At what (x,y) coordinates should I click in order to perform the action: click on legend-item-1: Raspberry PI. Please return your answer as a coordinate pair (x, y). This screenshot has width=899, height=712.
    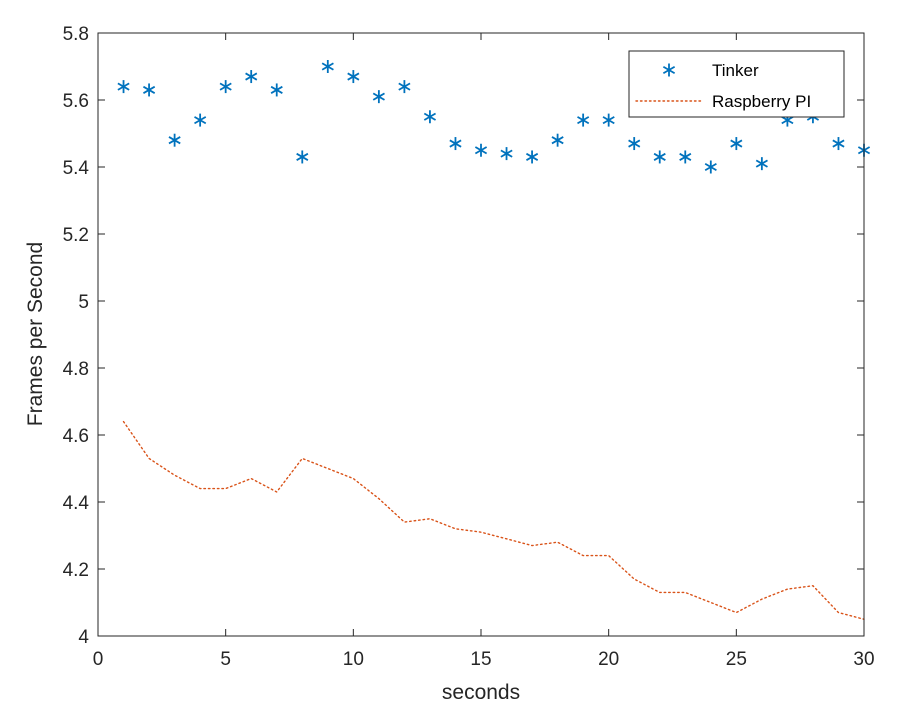
    Looking at the image, I should click on (723, 101).